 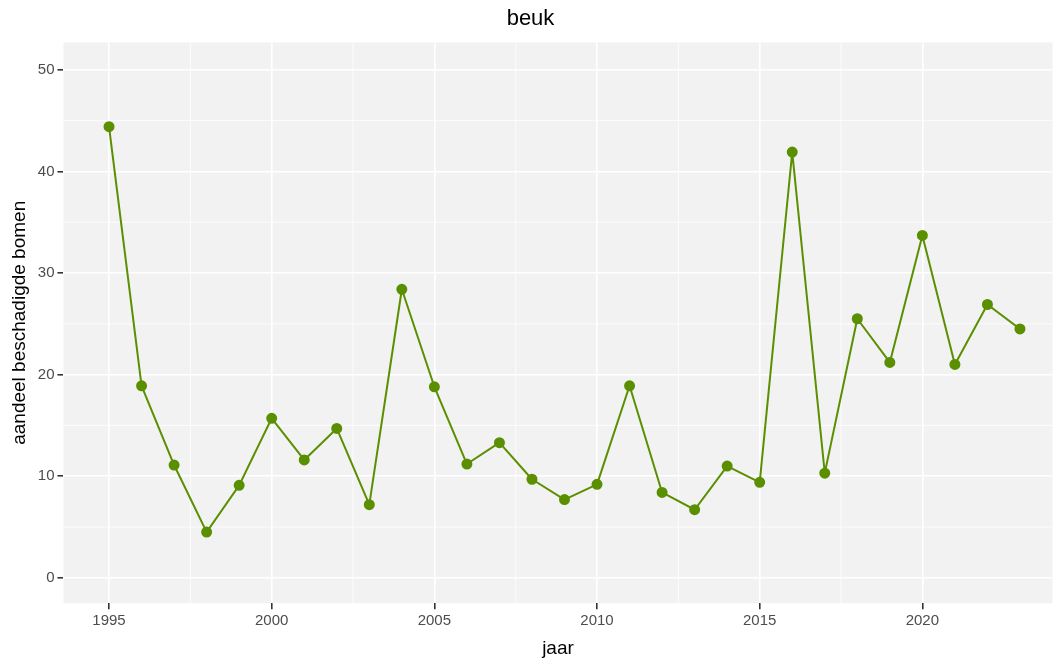 I want to click on y-tick-label: 30, so click(x=46, y=272).